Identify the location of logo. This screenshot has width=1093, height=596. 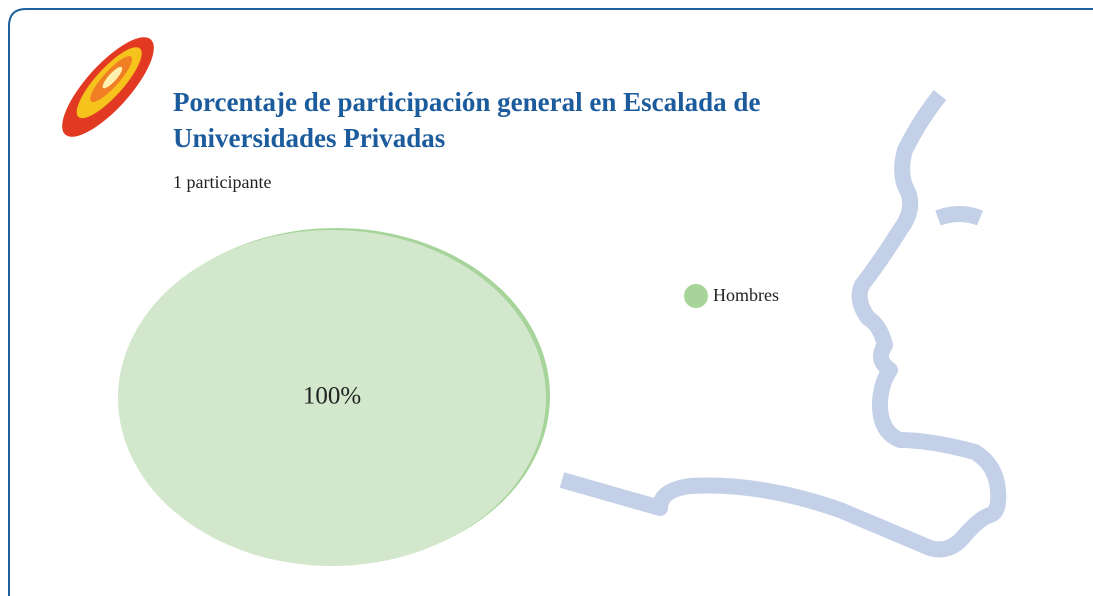
(108, 87).